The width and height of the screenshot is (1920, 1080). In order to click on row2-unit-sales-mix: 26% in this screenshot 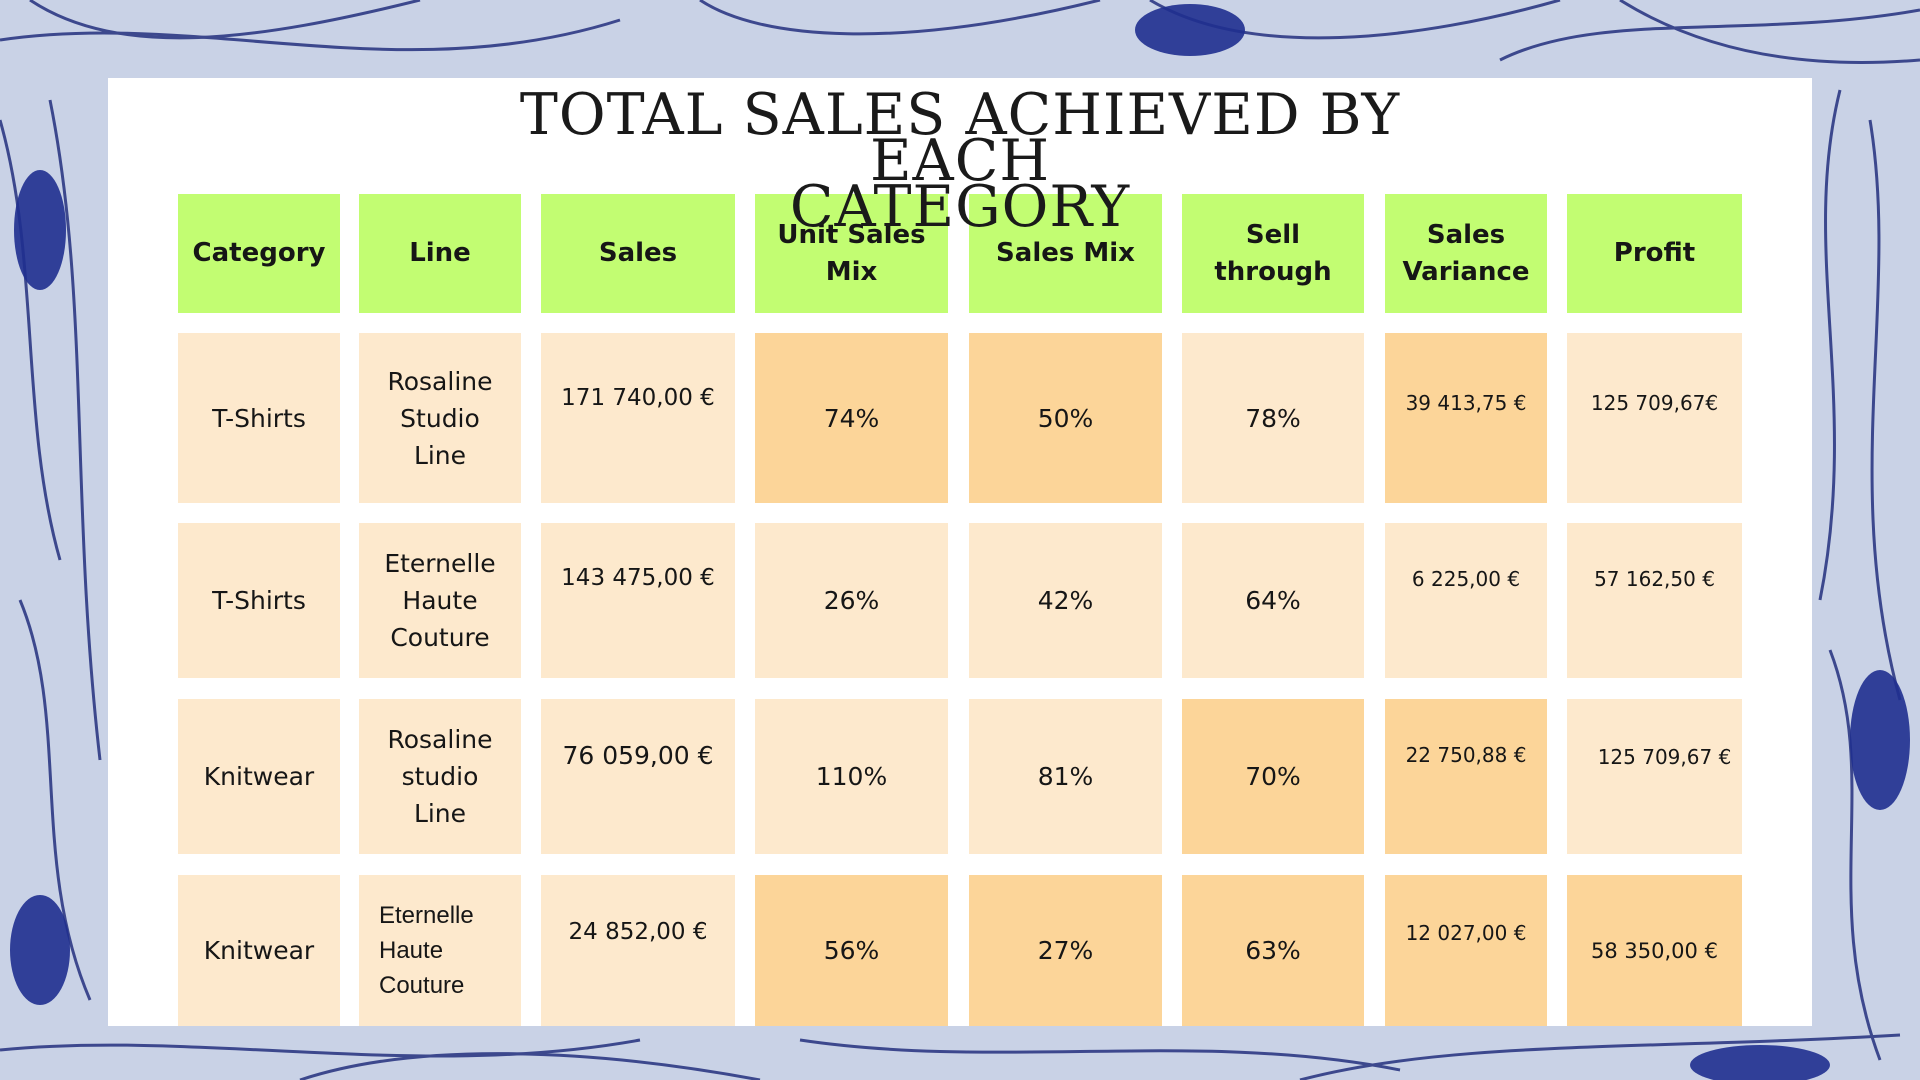, I will do `click(851, 600)`.